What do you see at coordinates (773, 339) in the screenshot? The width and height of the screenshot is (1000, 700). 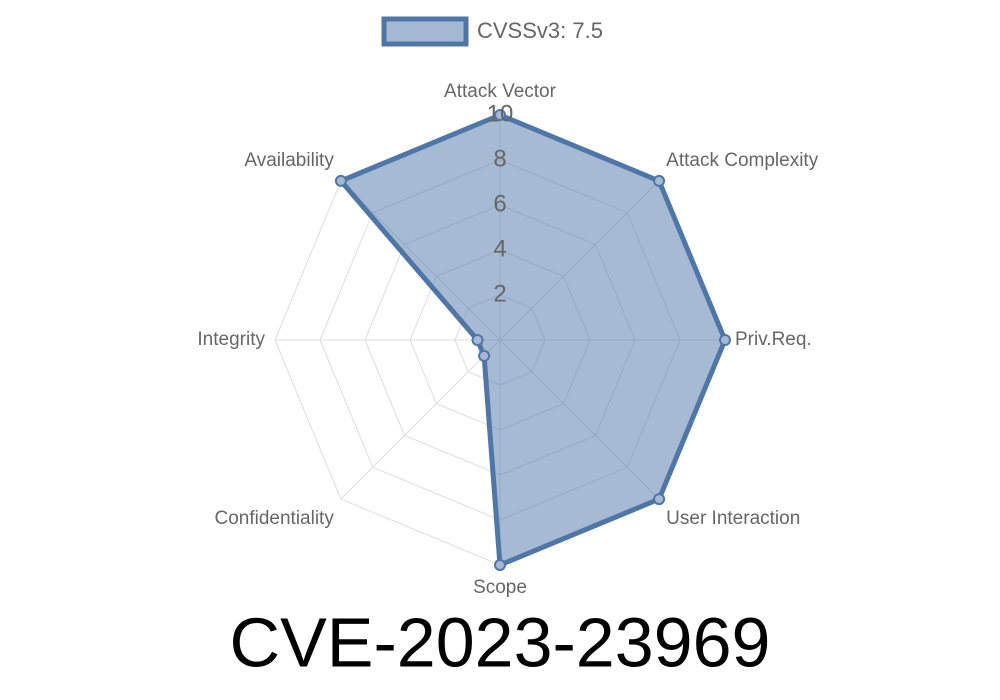 I see `axis-label: Priv.Req.` at bounding box center [773, 339].